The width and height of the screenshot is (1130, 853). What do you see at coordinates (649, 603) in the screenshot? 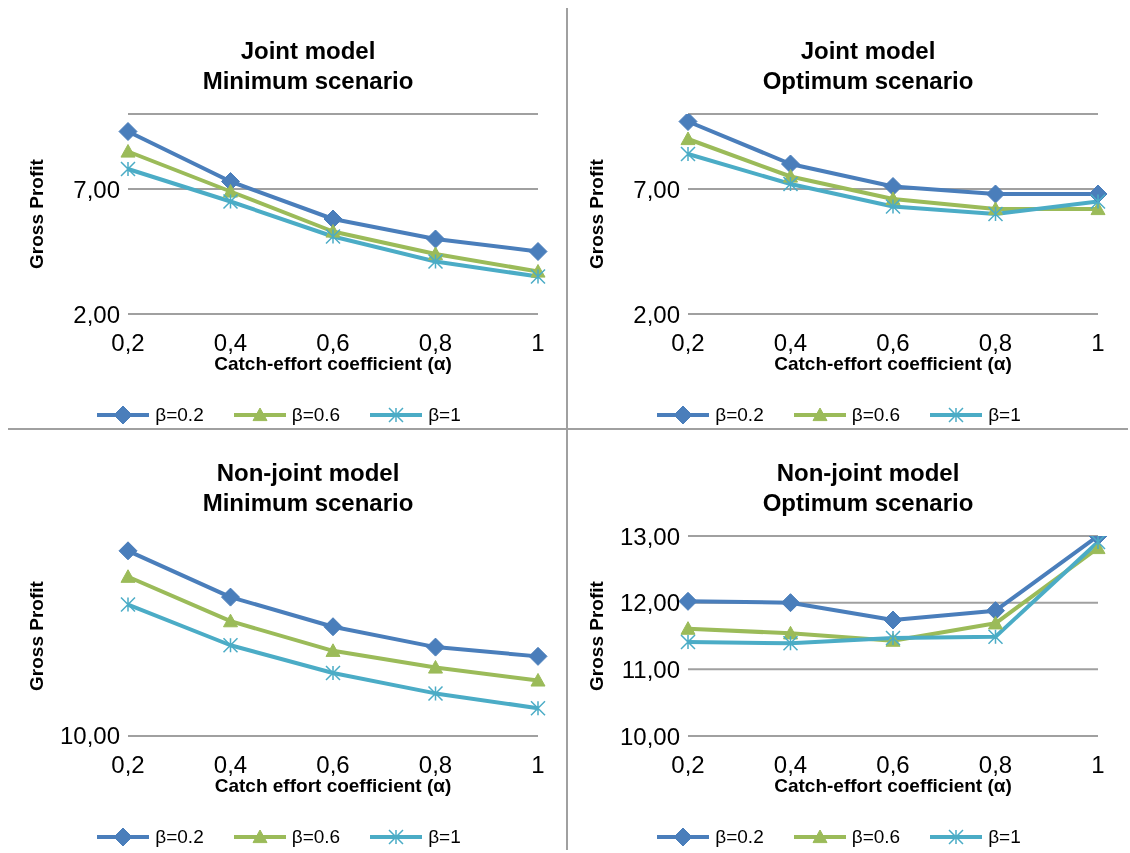
I see `y-tick-label: 12,00` at bounding box center [649, 603].